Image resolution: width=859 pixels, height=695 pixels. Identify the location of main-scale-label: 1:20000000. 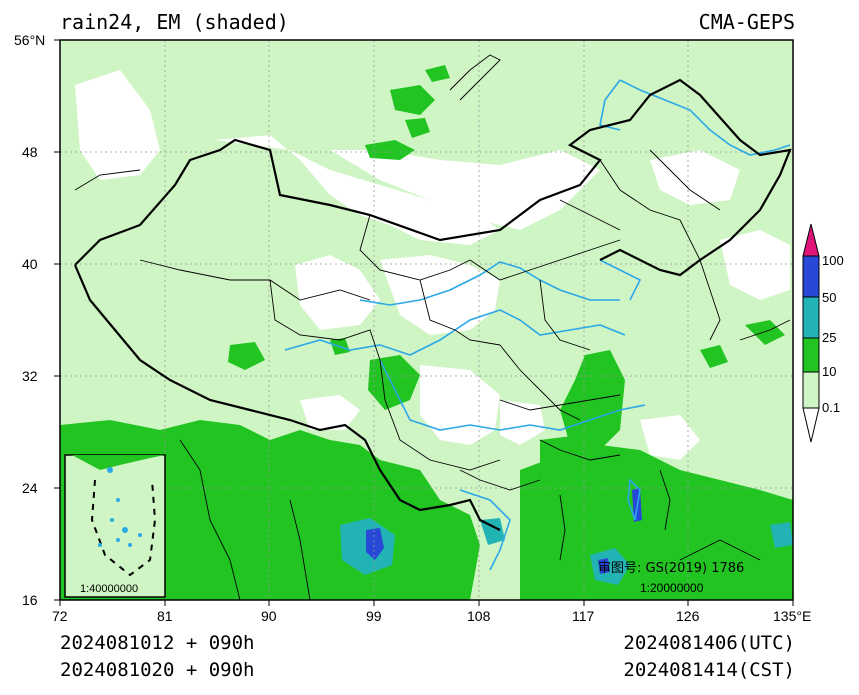
(672, 588).